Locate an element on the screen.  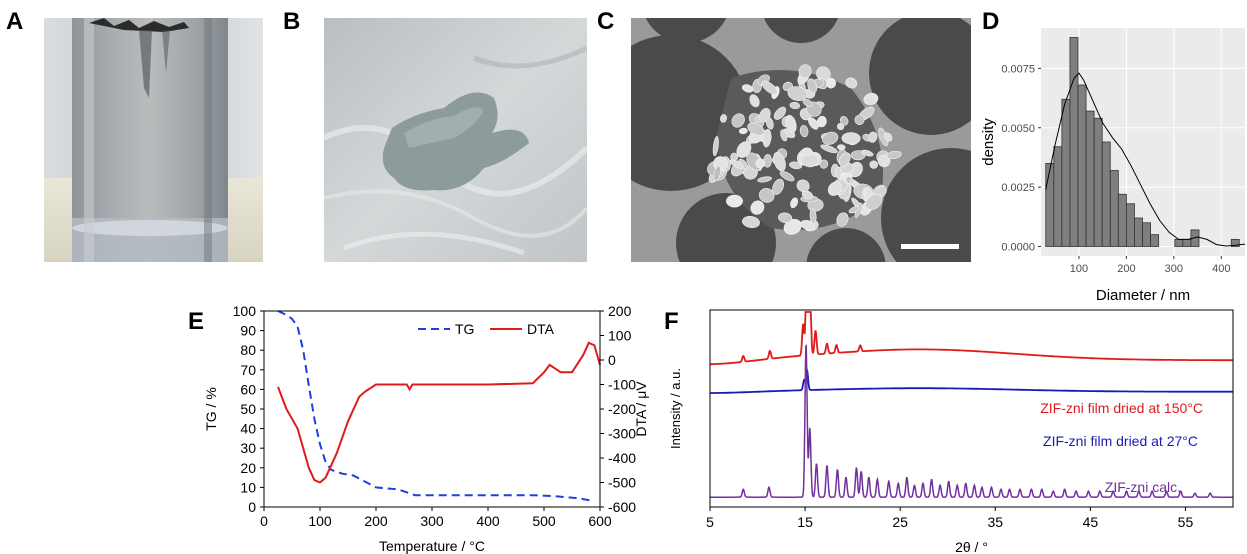
tg-dta-x-tick-label: 0 is located at coordinates (264, 521).